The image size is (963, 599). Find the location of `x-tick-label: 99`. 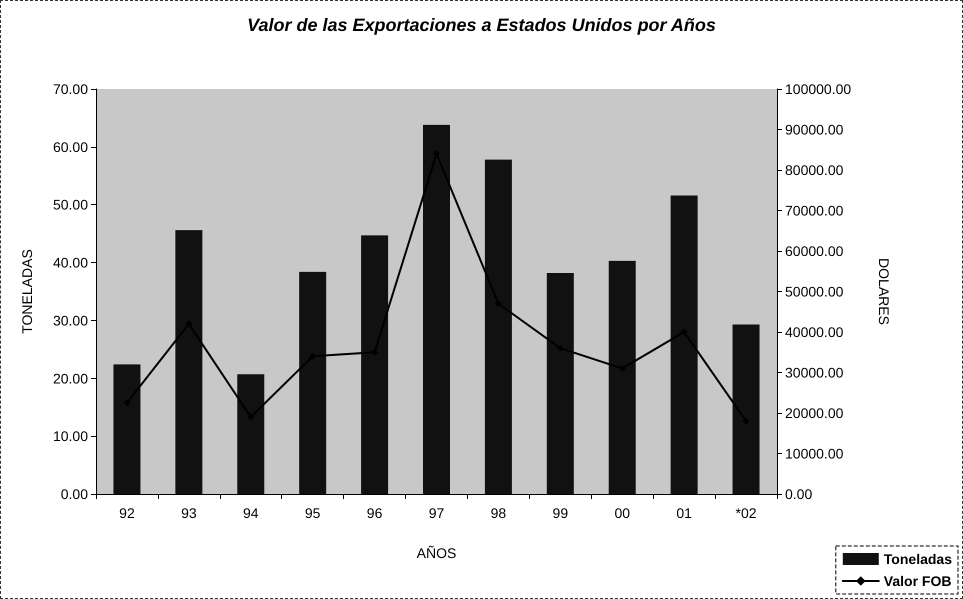

x-tick-label: 99 is located at coordinates (560, 513).